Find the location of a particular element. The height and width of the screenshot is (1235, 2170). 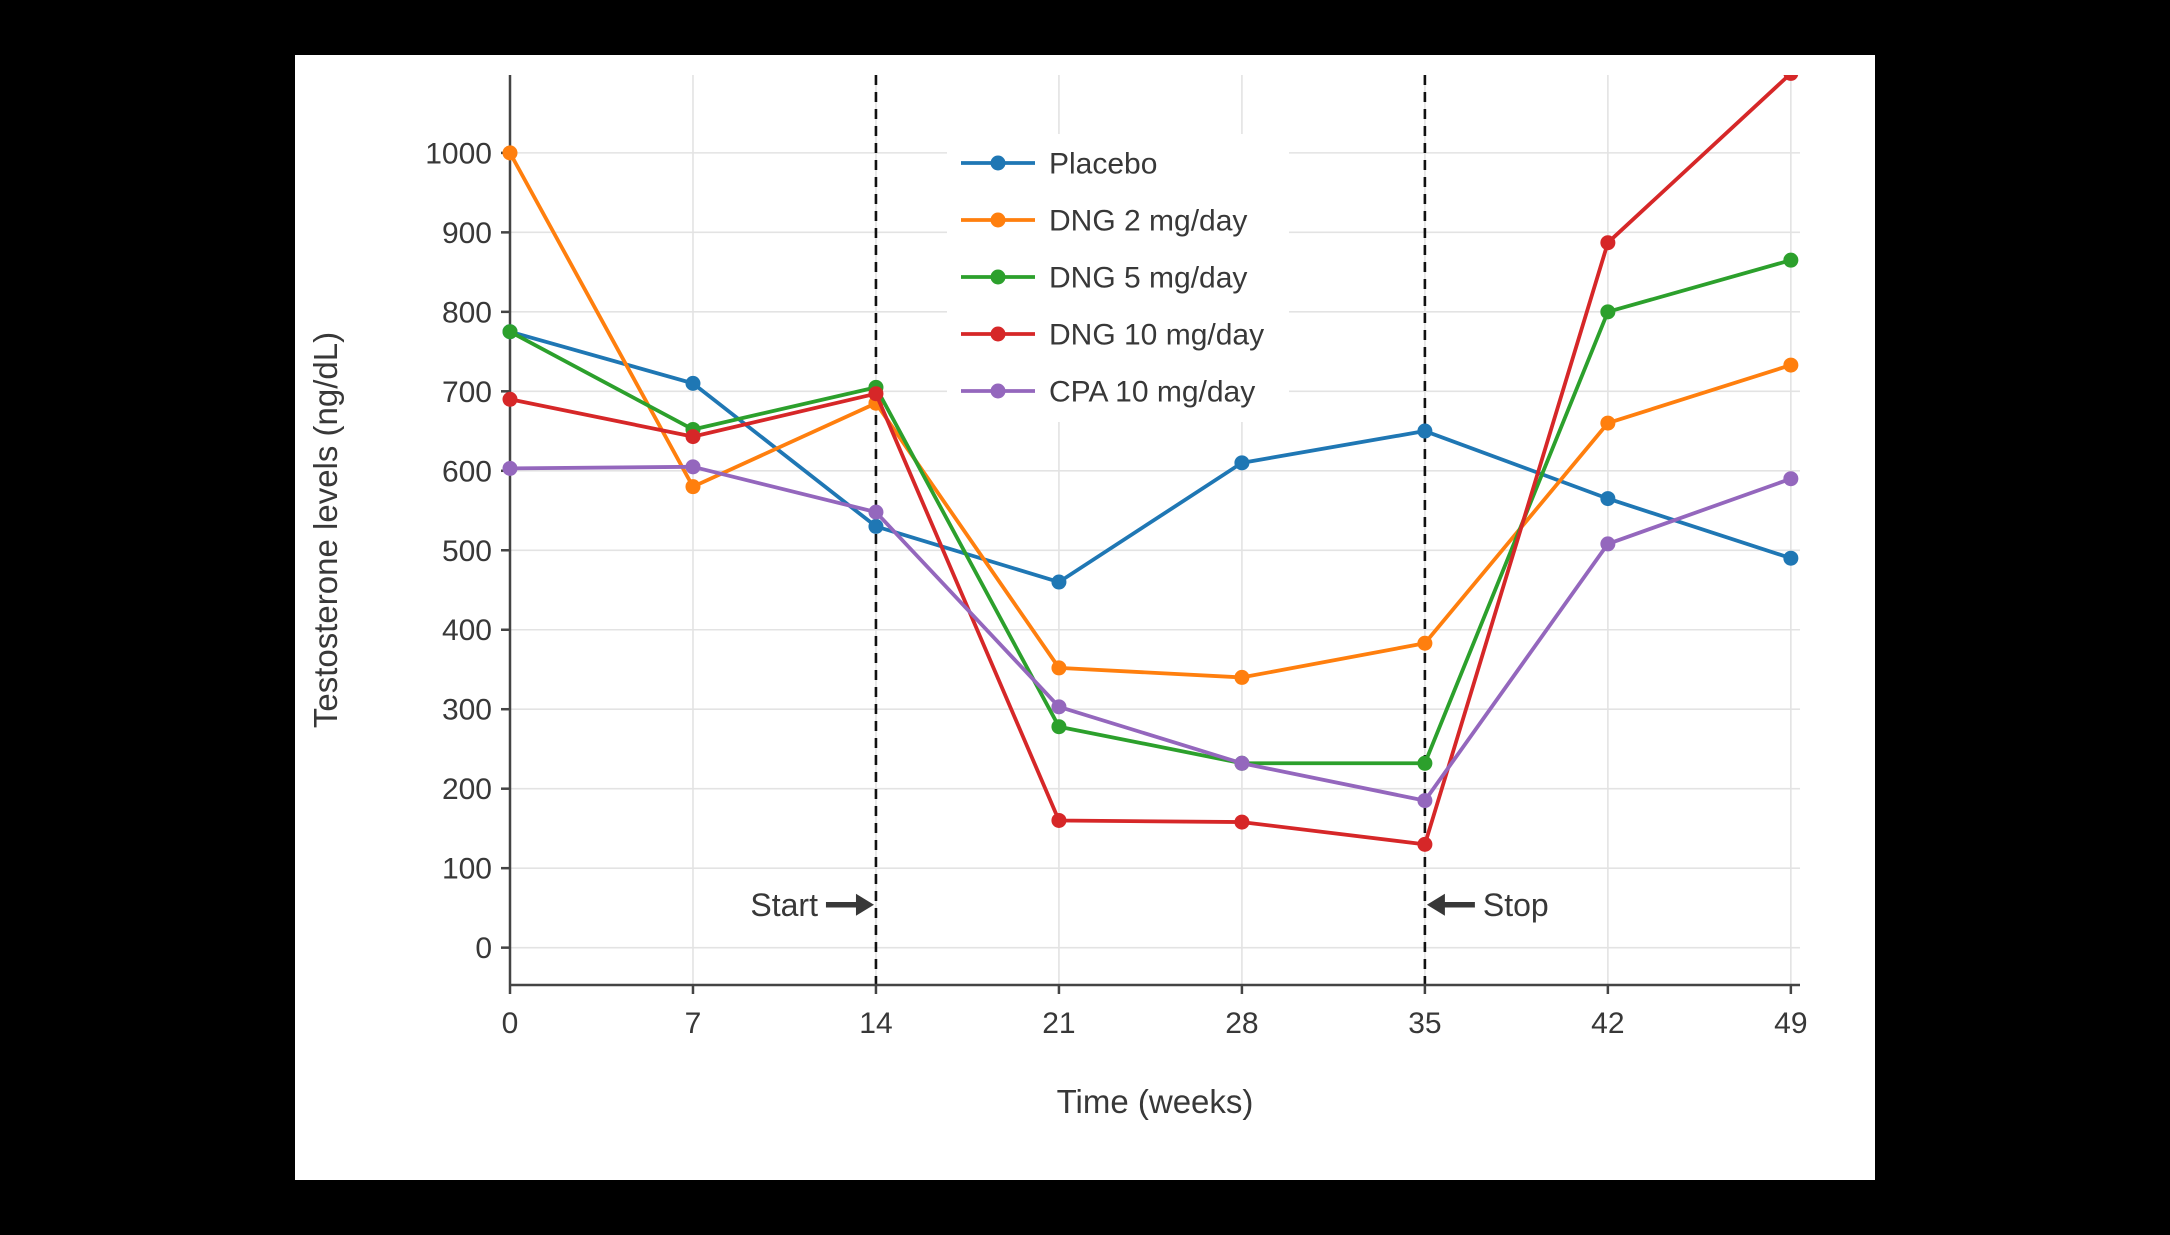

legend-item-dng-5-mg-day: DNG 5 mg/day is located at coordinates (1104, 278).